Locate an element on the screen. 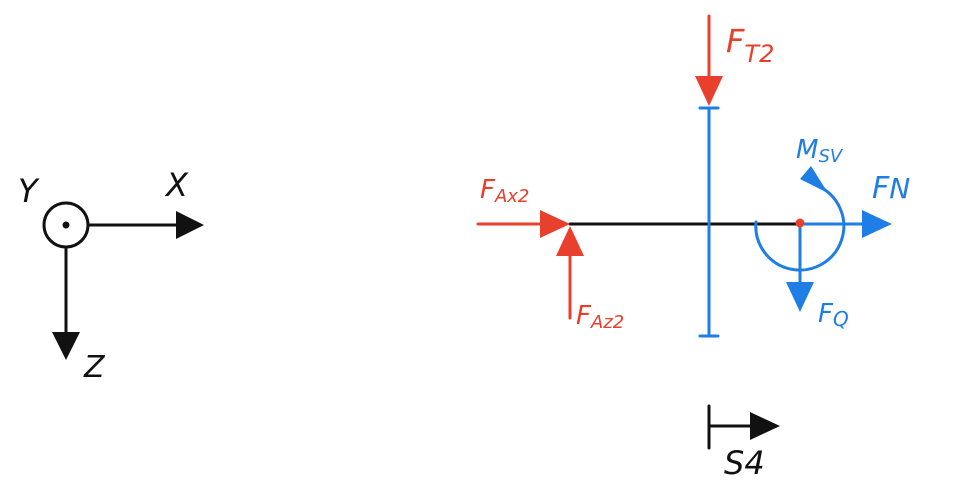 The image size is (960, 484). force-fq-label-main: F is located at coordinates (826, 314).